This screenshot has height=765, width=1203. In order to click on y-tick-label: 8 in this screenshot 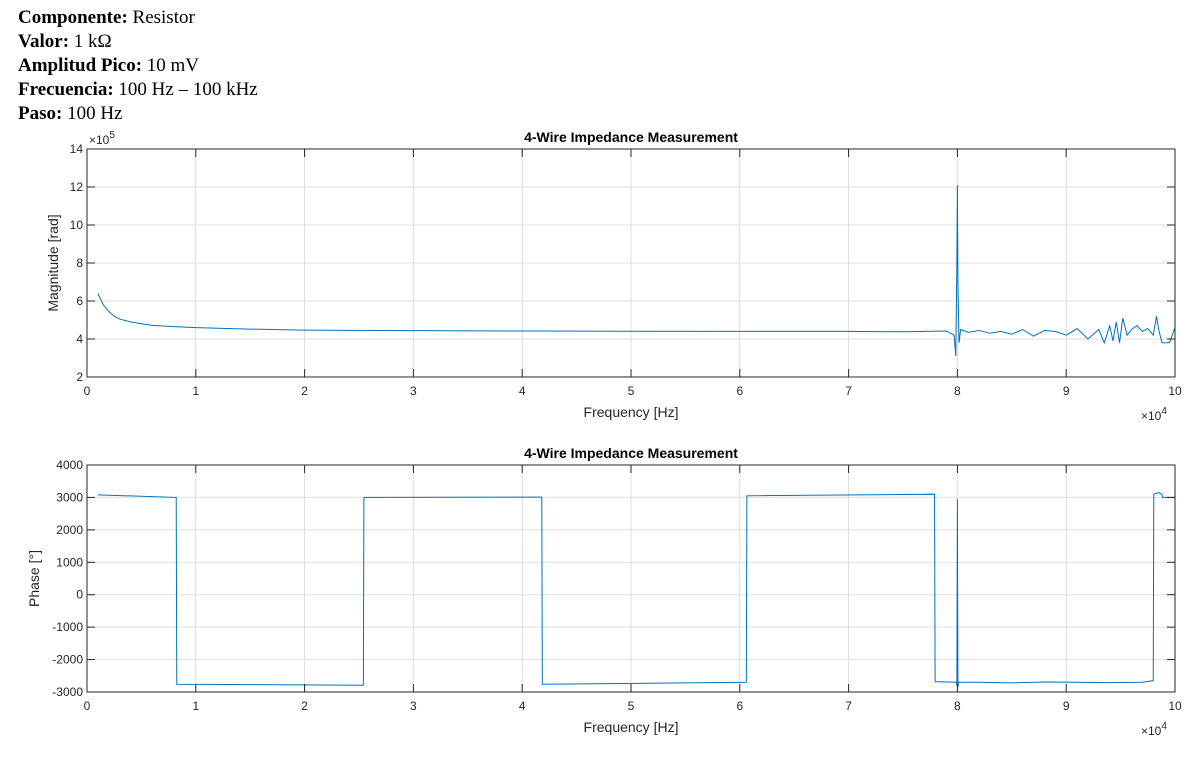, I will do `click(79, 263)`.